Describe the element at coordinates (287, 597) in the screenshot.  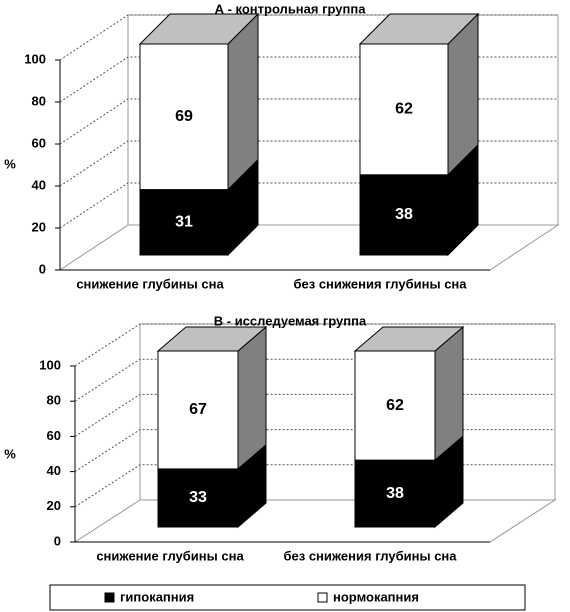
I see `legend-box` at that location.